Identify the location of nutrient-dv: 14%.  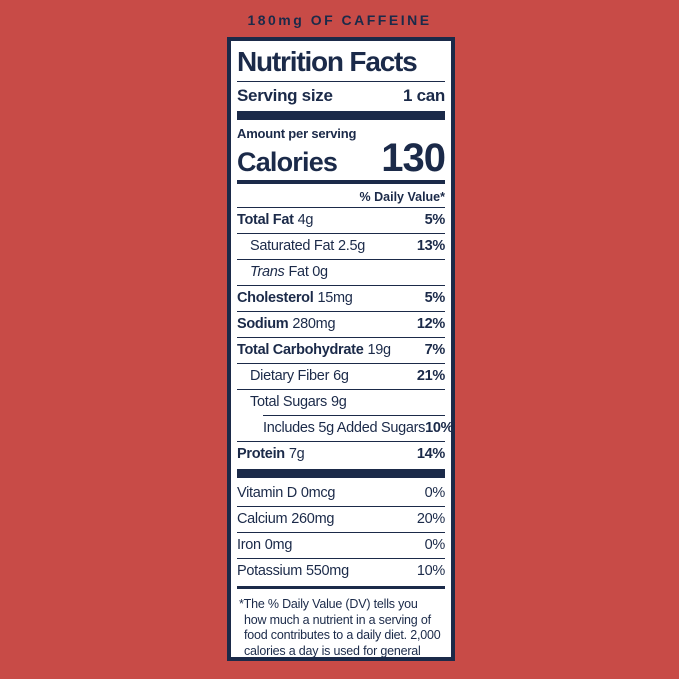
(430, 454).